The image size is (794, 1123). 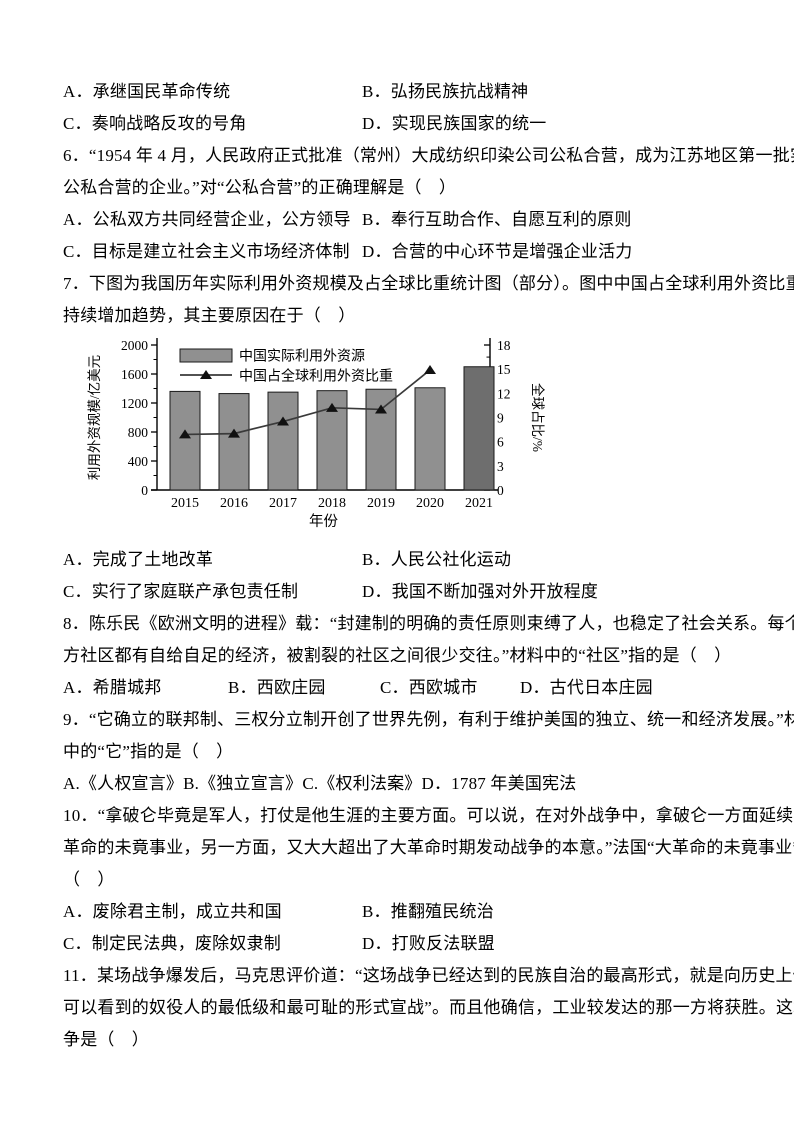 I want to click on question-5-options-row-2: C．奏响战略反攻的号角 D．实现民族国家的统一, so click(x=400, y=124).